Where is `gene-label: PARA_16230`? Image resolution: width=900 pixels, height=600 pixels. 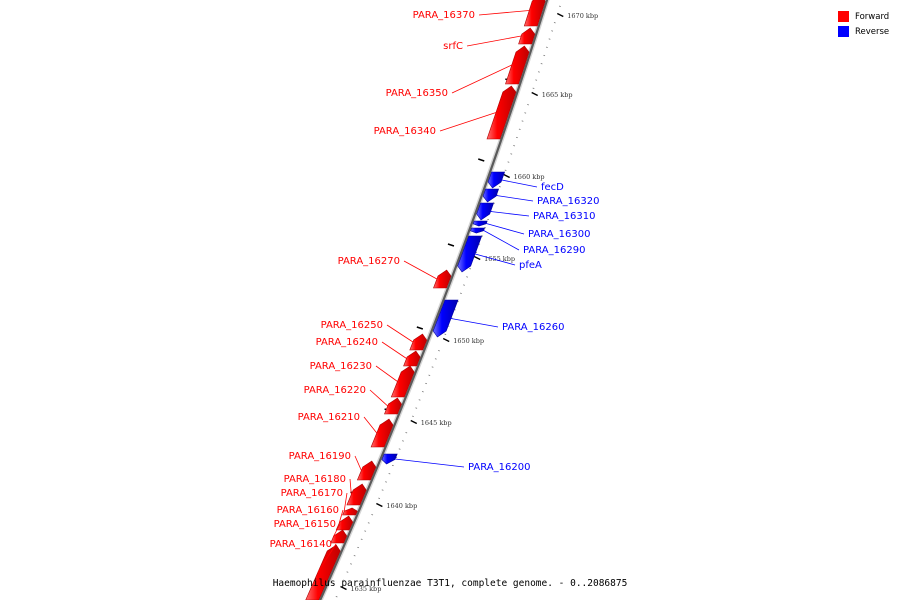
gene-label: PARA_16230 is located at coordinates (341, 366).